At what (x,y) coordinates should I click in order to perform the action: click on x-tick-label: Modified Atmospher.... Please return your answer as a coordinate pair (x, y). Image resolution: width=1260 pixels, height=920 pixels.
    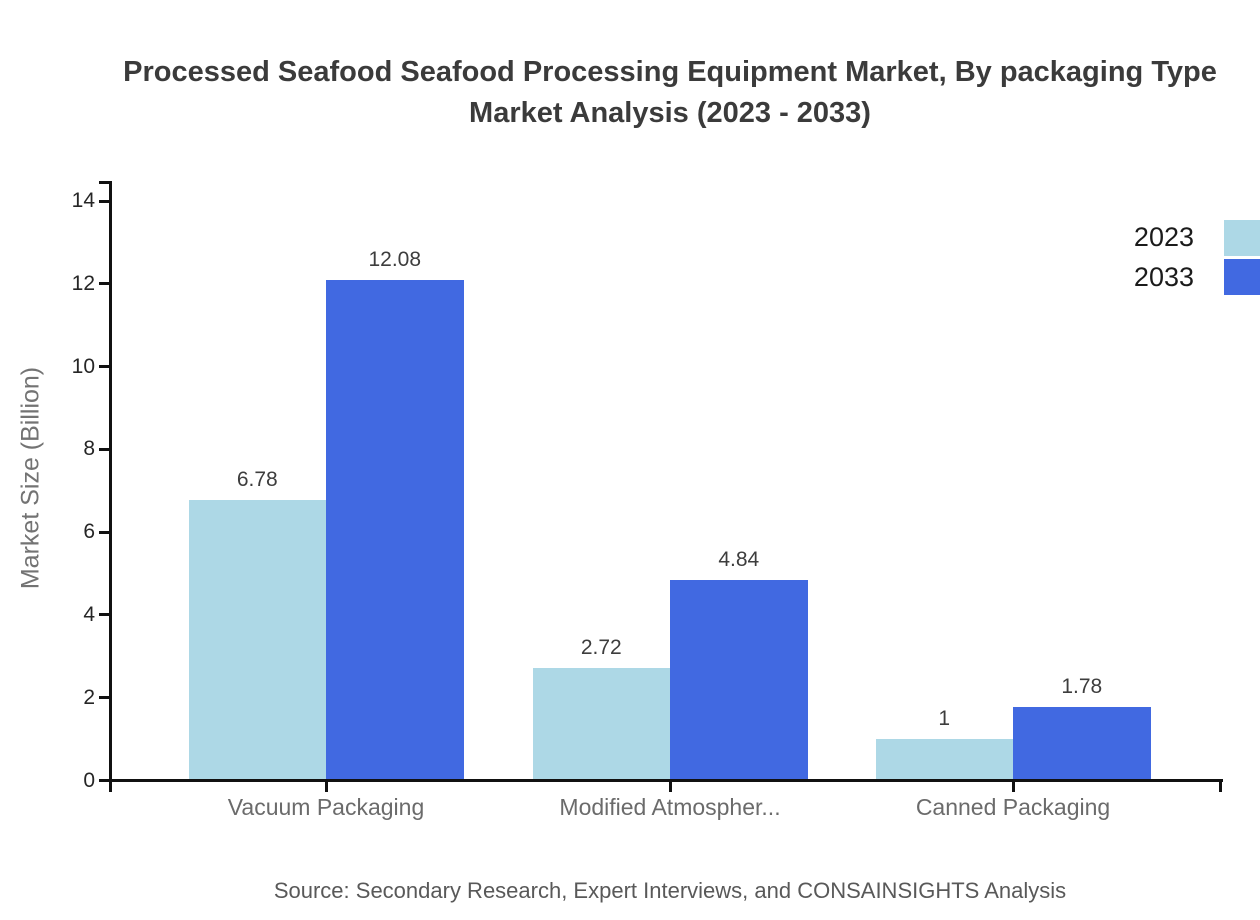
    Looking at the image, I should click on (670, 807).